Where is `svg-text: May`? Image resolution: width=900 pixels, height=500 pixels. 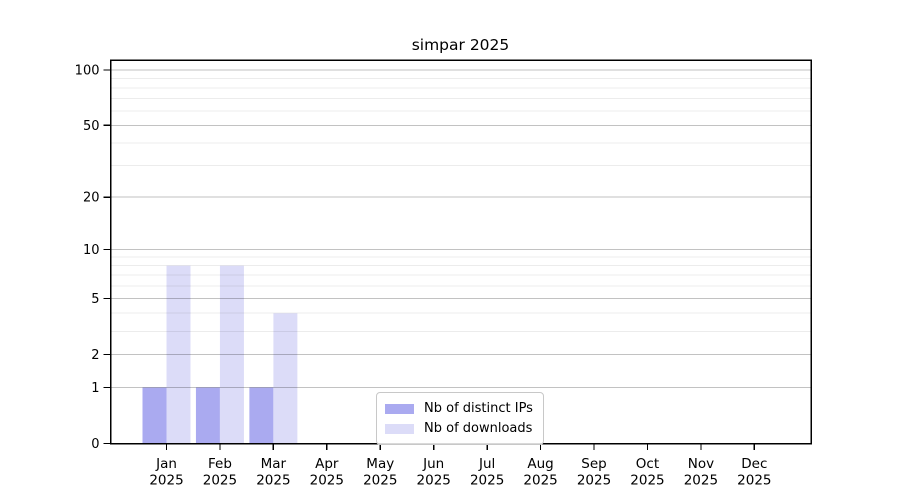 svg-text: May is located at coordinates (380, 464).